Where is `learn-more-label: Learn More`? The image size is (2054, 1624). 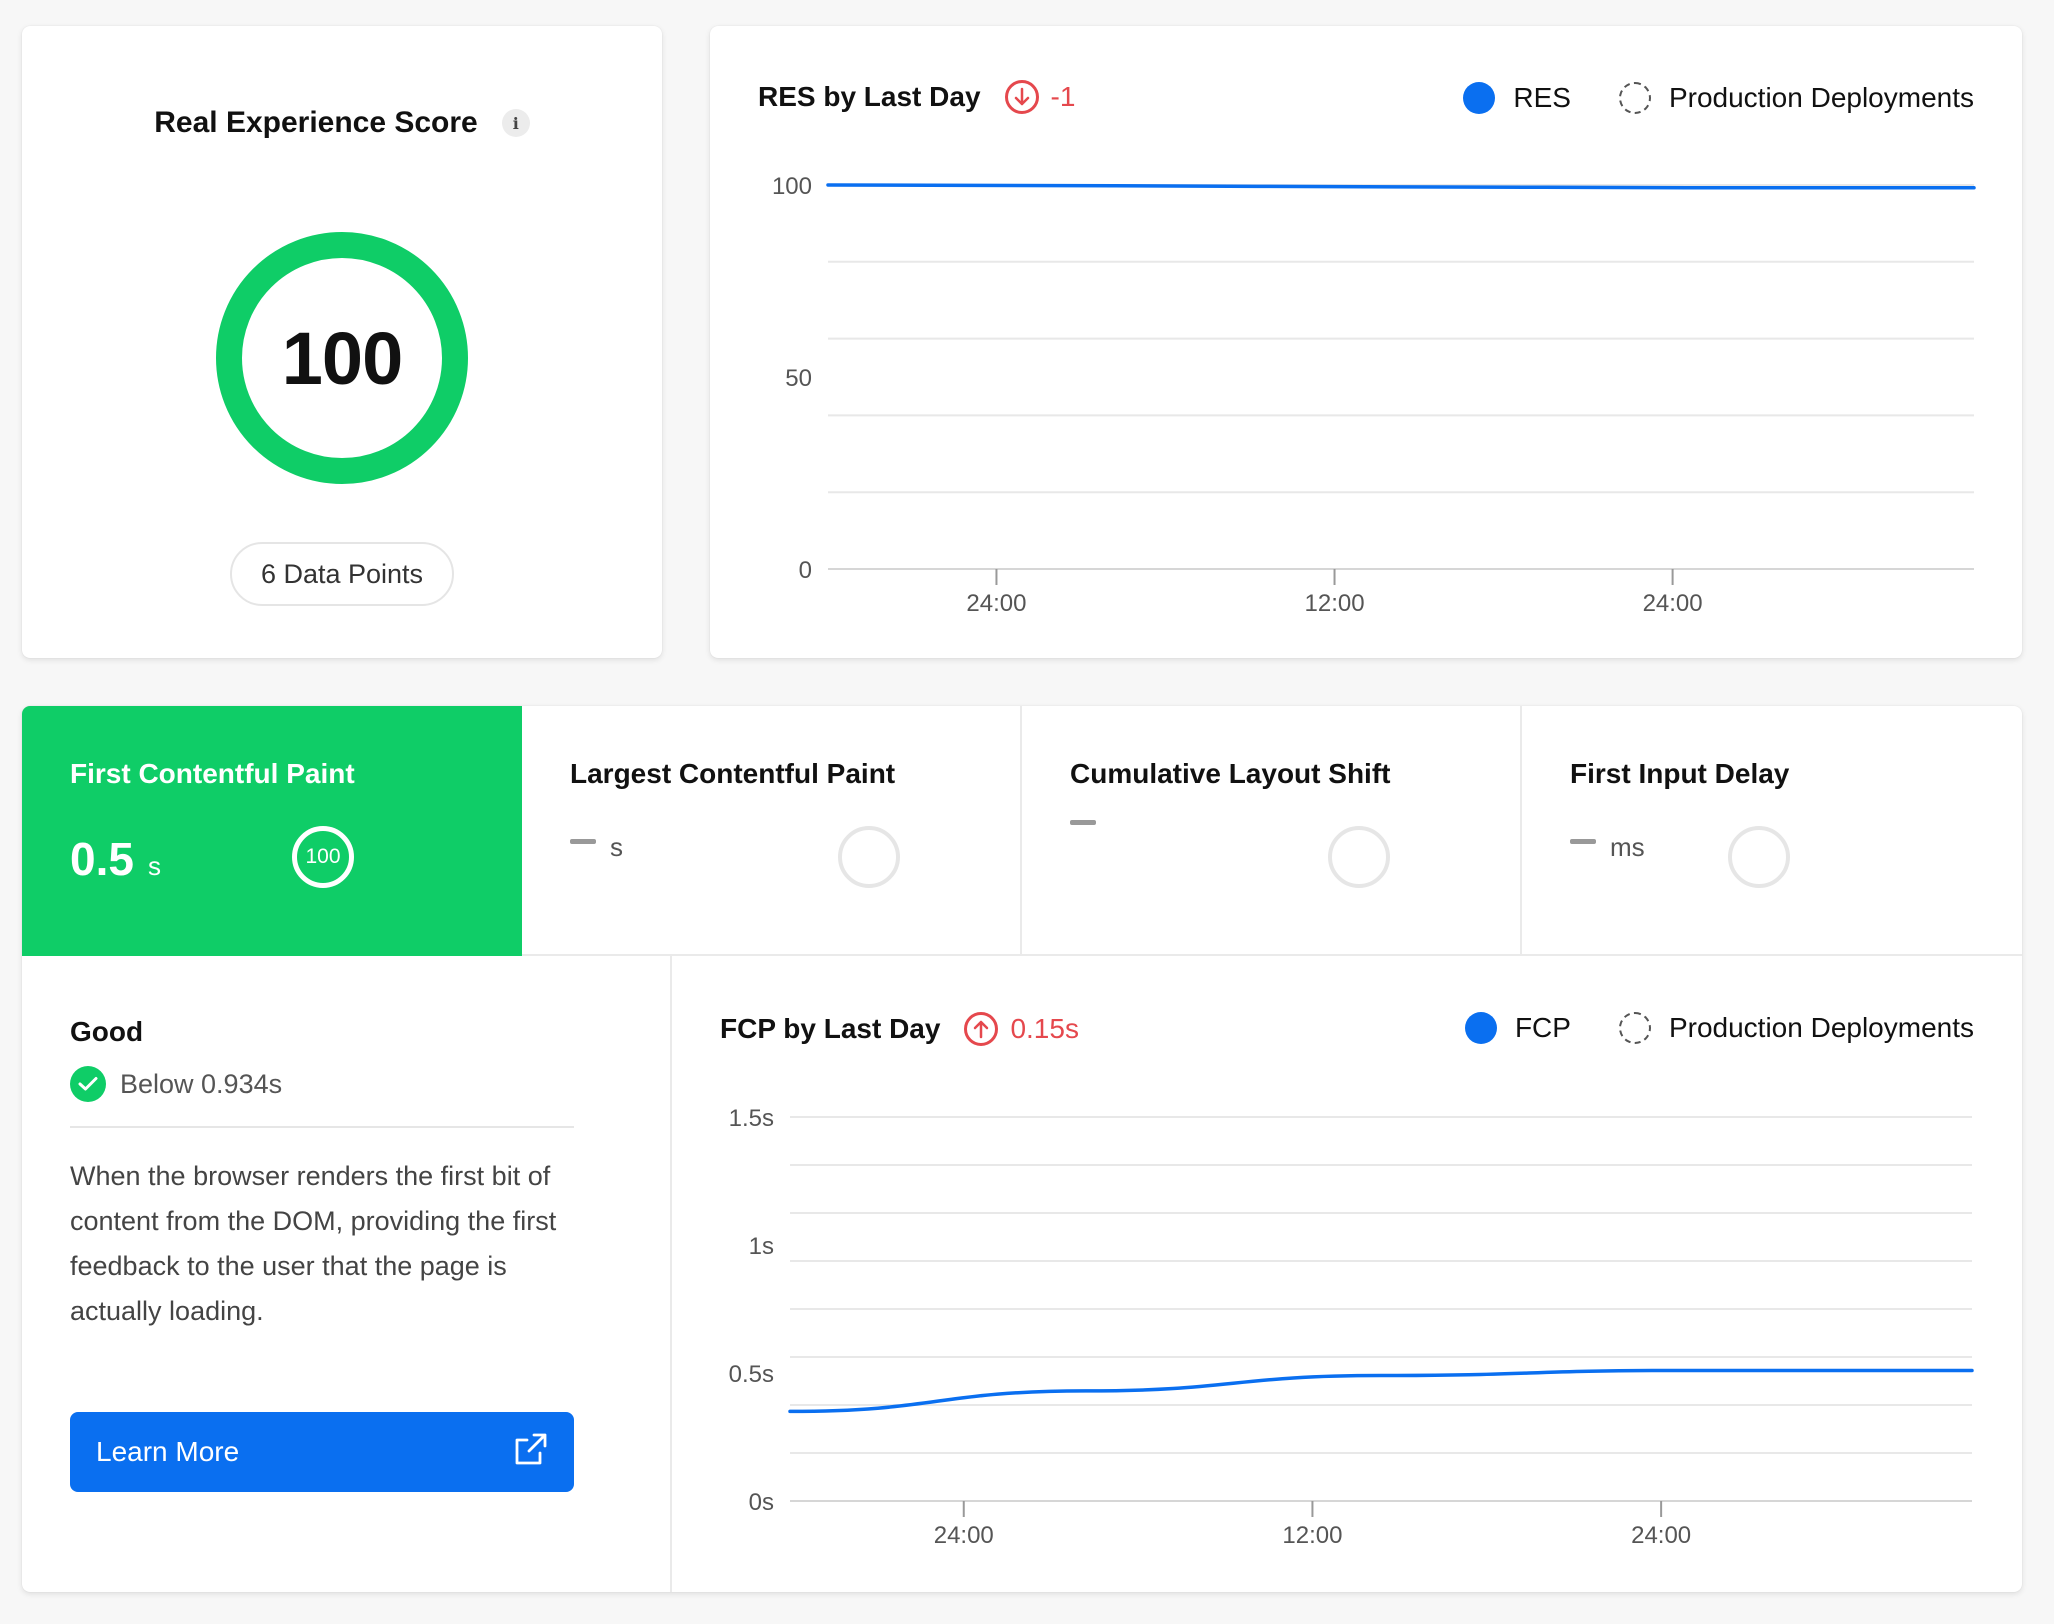 learn-more-label: Learn More is located at coordinates (168, 1451).